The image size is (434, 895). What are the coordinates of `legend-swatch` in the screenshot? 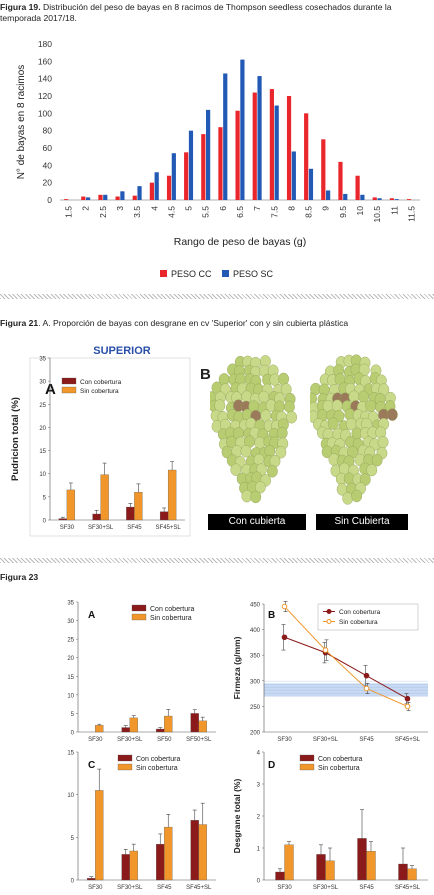 It's located at (125, 758).